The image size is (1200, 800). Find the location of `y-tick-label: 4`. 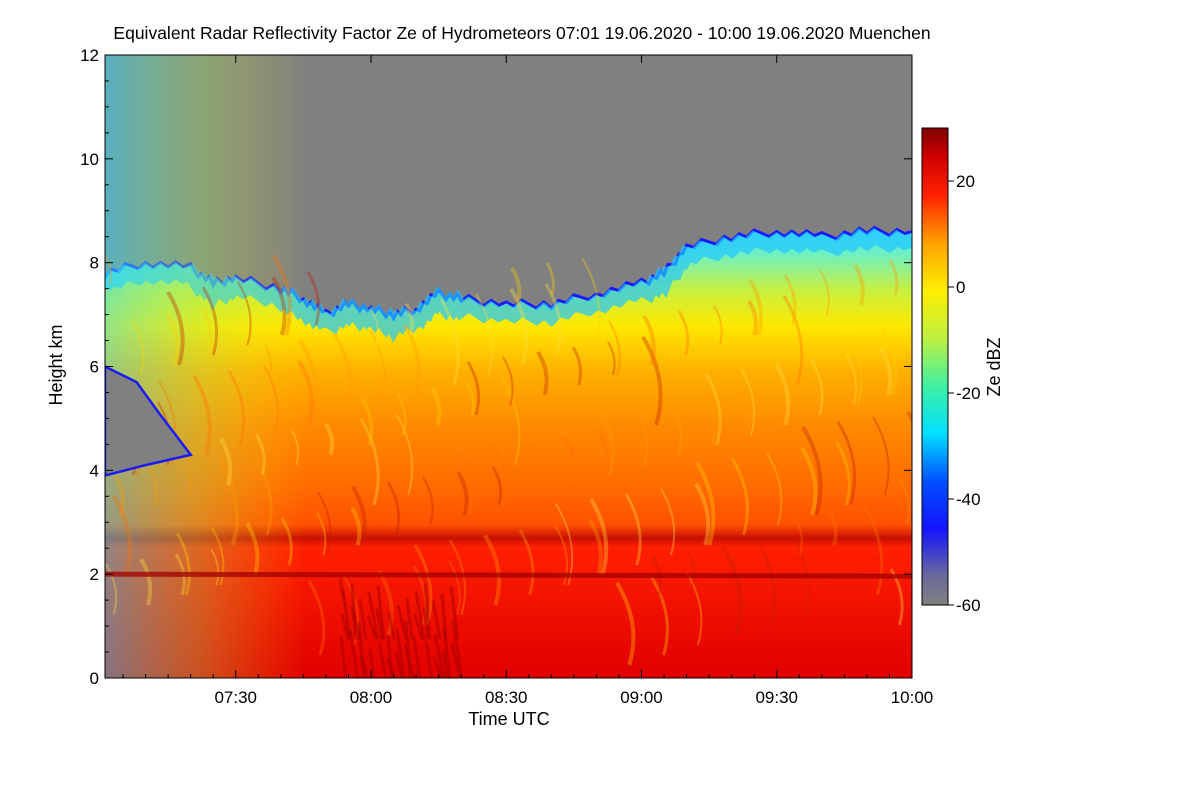

y-tick-label: 4 is located at coordinates (94, 470).